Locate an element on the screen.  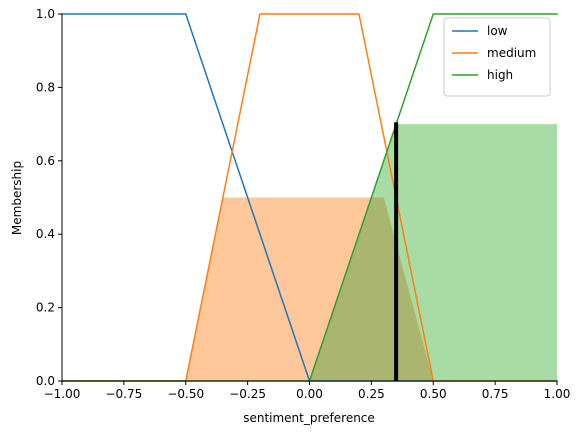
x-tick-label: 1.00 is located at coordinates (557, 394).